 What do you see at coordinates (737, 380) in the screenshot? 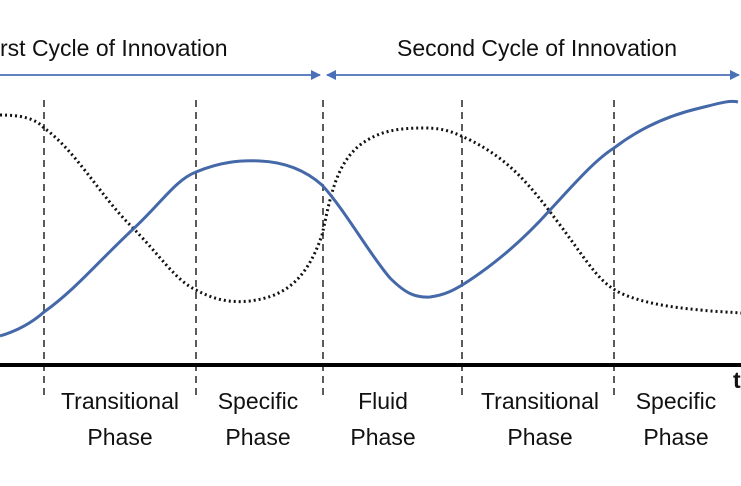
I see `axis-label: t` at bounding box center [737, 380].